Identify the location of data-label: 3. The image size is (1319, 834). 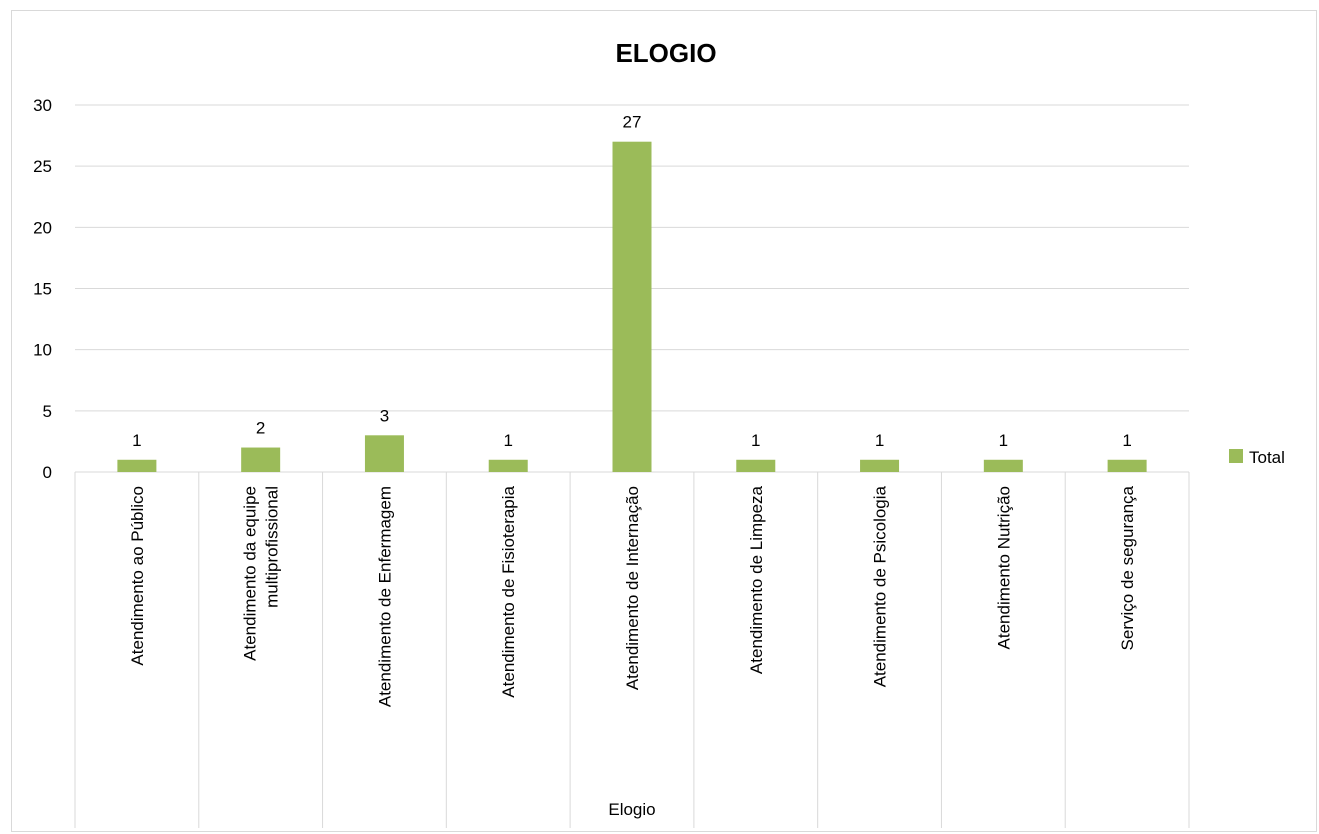
(384, 415).